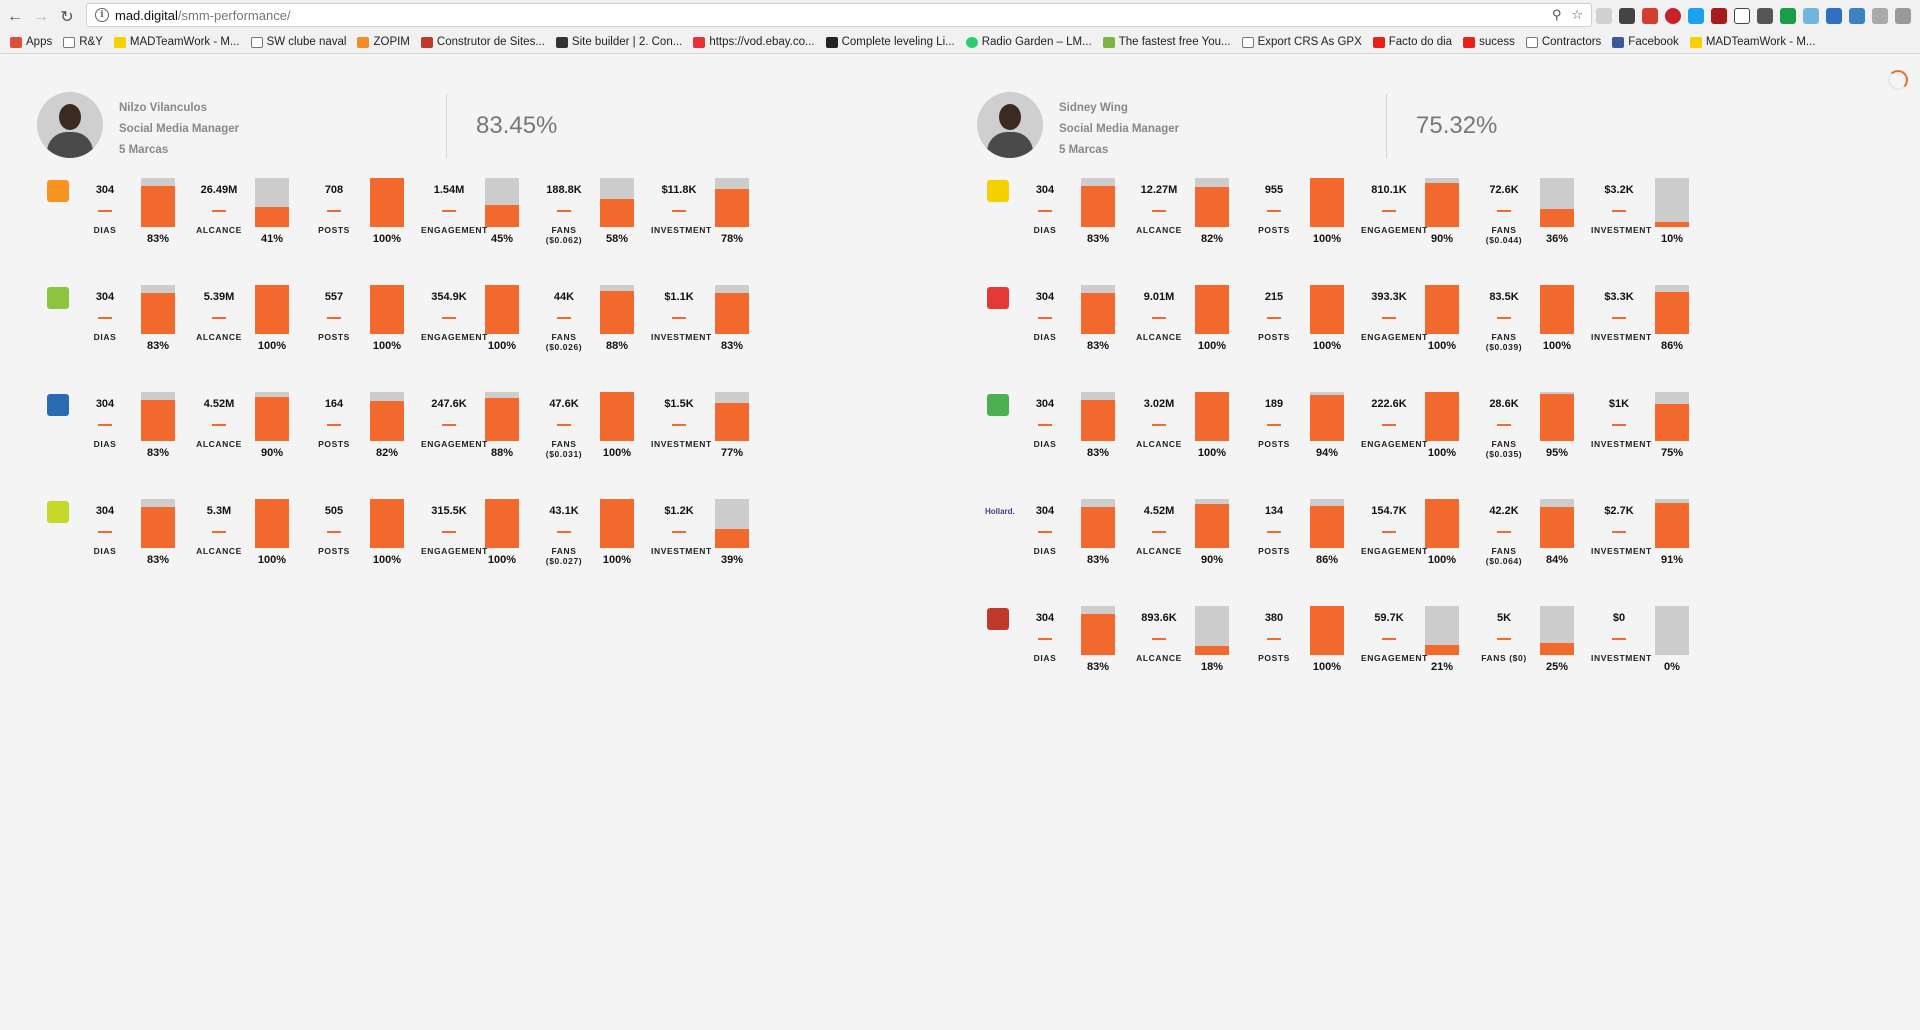 The width and height of the screenshot is (1920, 1030). Describe the element at coordinates (31, 42) in the screenshot. I see `bookmark-apps: Apps` at that location.